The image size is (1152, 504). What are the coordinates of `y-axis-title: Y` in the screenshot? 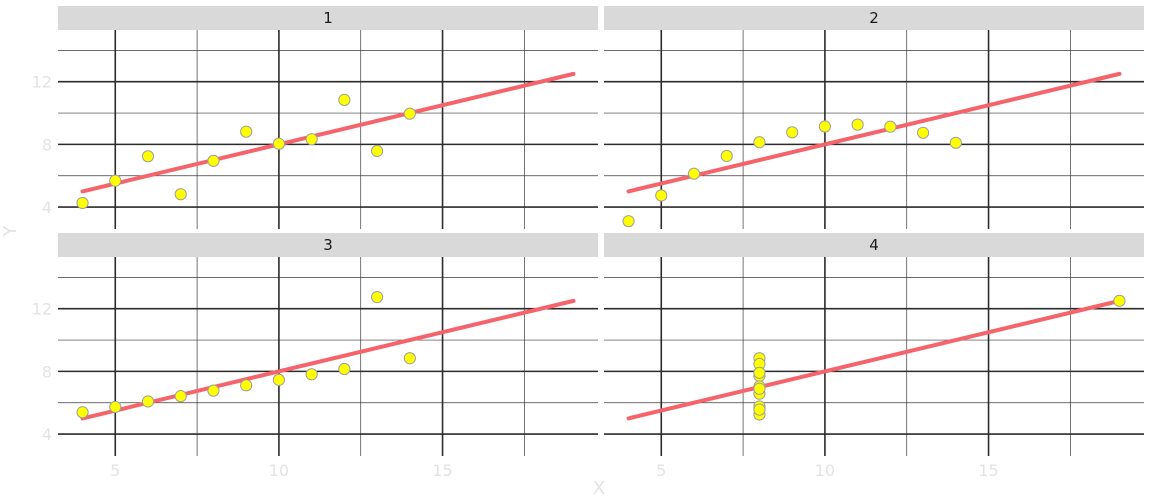 It's located at (10, 231).